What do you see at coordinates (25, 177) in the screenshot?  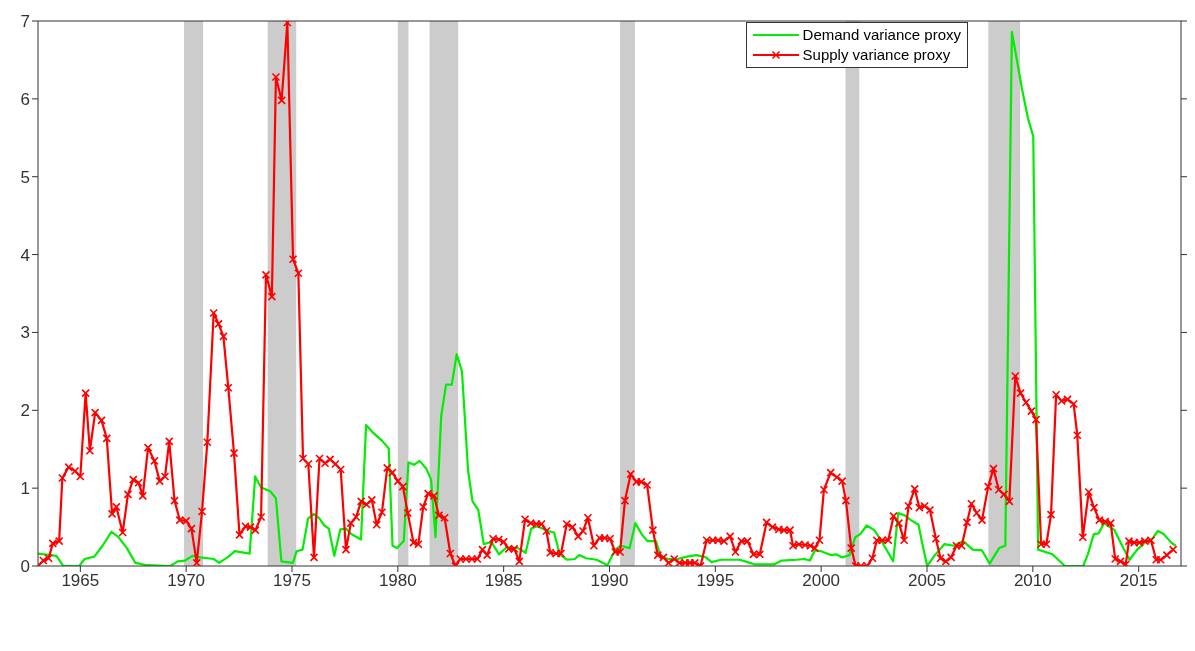 I see `y-tick-label: 5` at bounding box center [25, 177].